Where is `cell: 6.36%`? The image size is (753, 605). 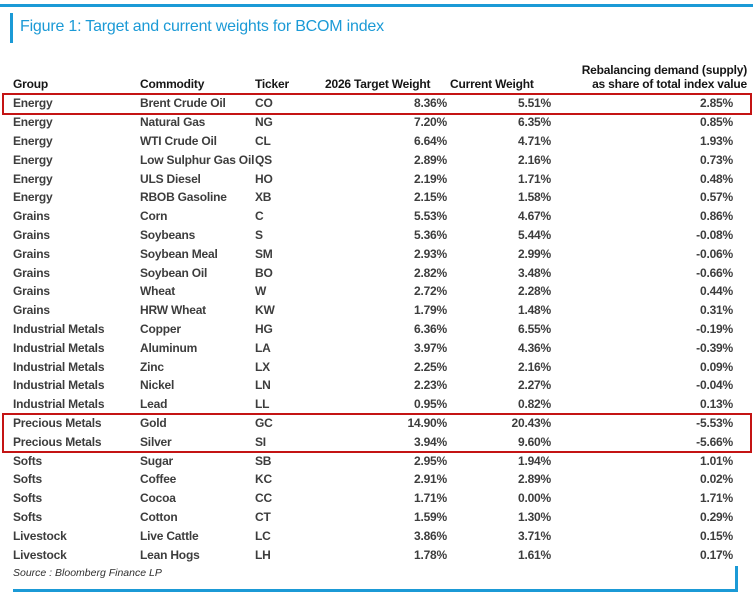
cell: 6.36% is located at coordinates (430, 328).